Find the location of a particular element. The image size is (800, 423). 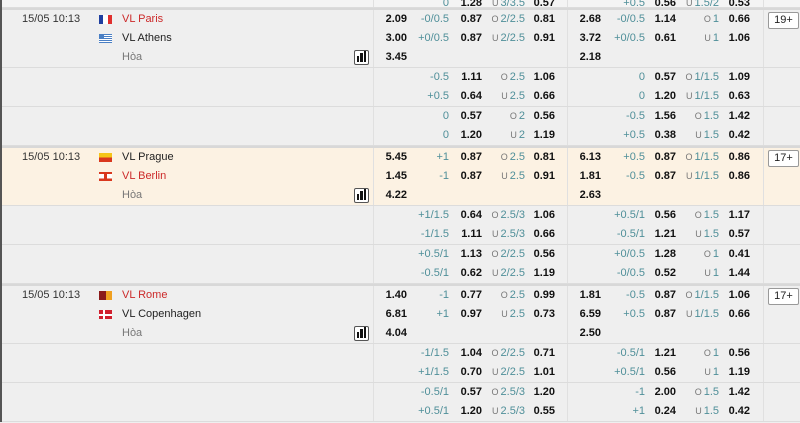

half-odds-1x2: 2.18 is located at coordinates (590, 57).